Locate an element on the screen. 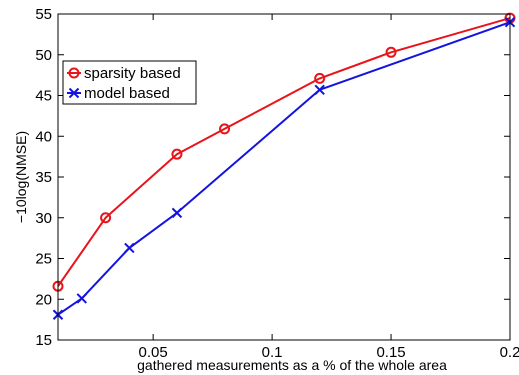 This screenshot has width=519, height=375. y-tick-label: 20 is located at coordinates (43, 299).